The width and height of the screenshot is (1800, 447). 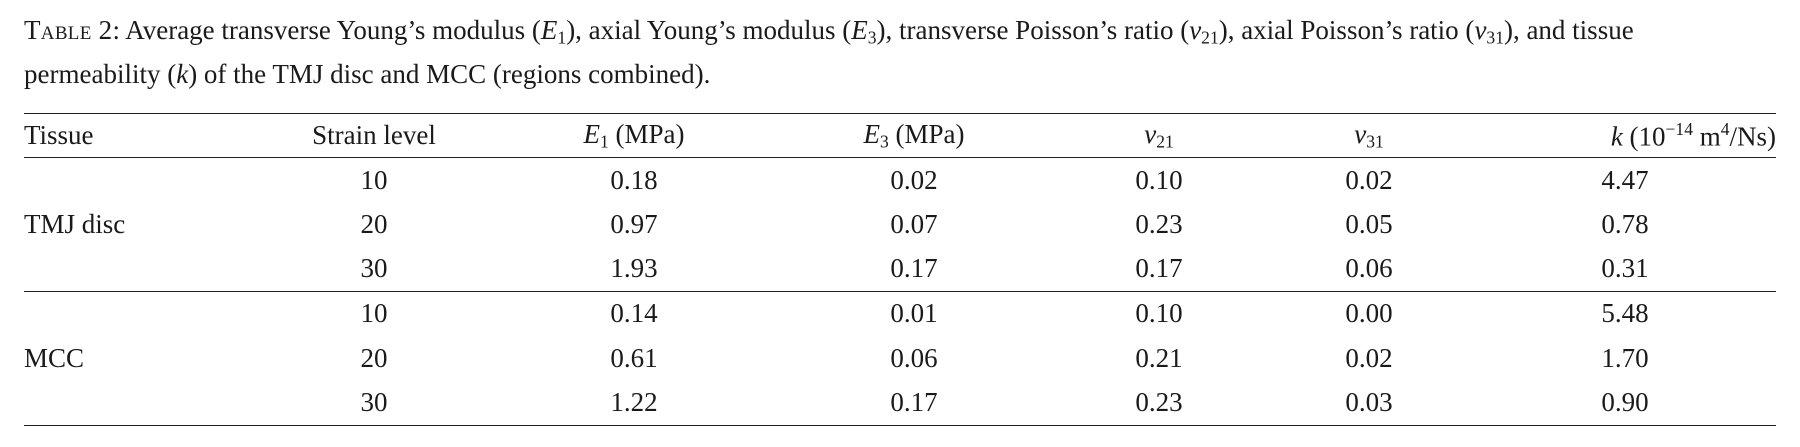 I want to click on e1-cell: 0.61, so click(x=634, y=357).